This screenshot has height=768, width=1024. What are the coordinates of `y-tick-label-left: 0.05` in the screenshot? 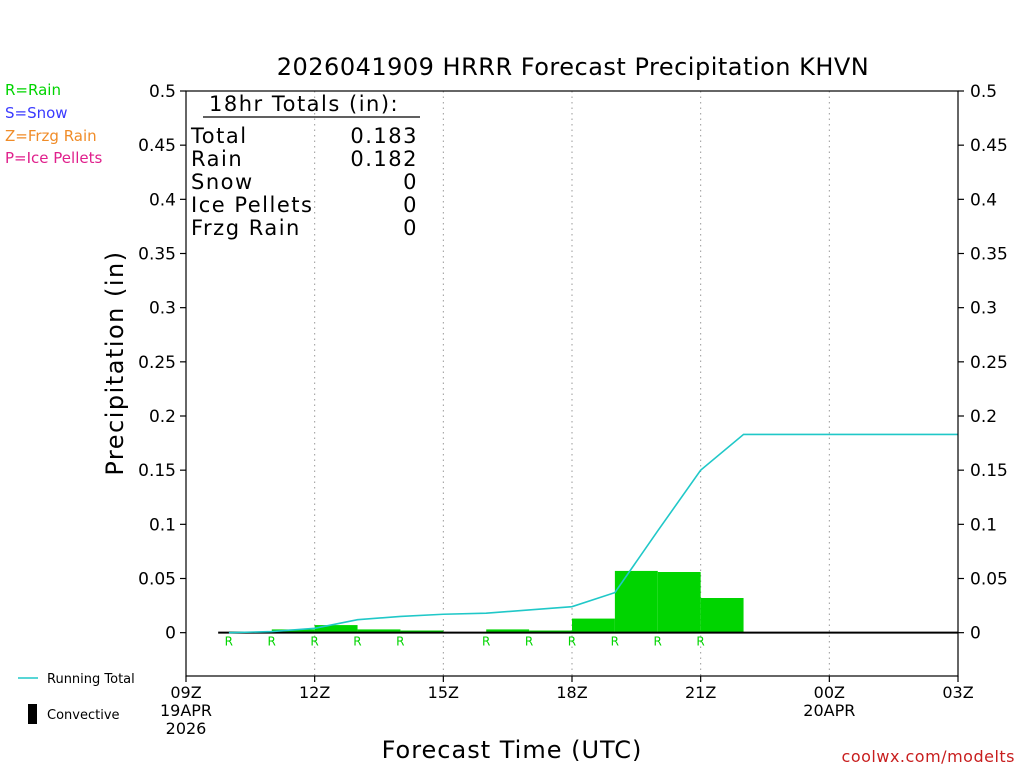 It's located at (157, 580).